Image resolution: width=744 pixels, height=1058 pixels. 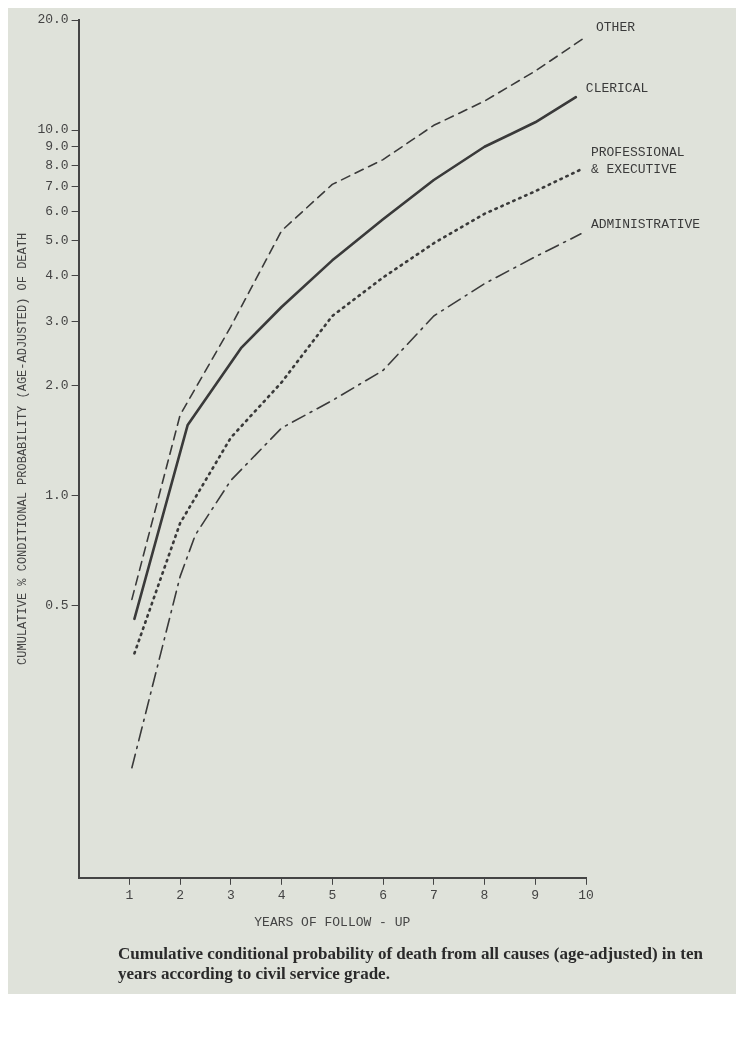 I want to click on series-label: CLERICAL, so click(x=617, y=88).